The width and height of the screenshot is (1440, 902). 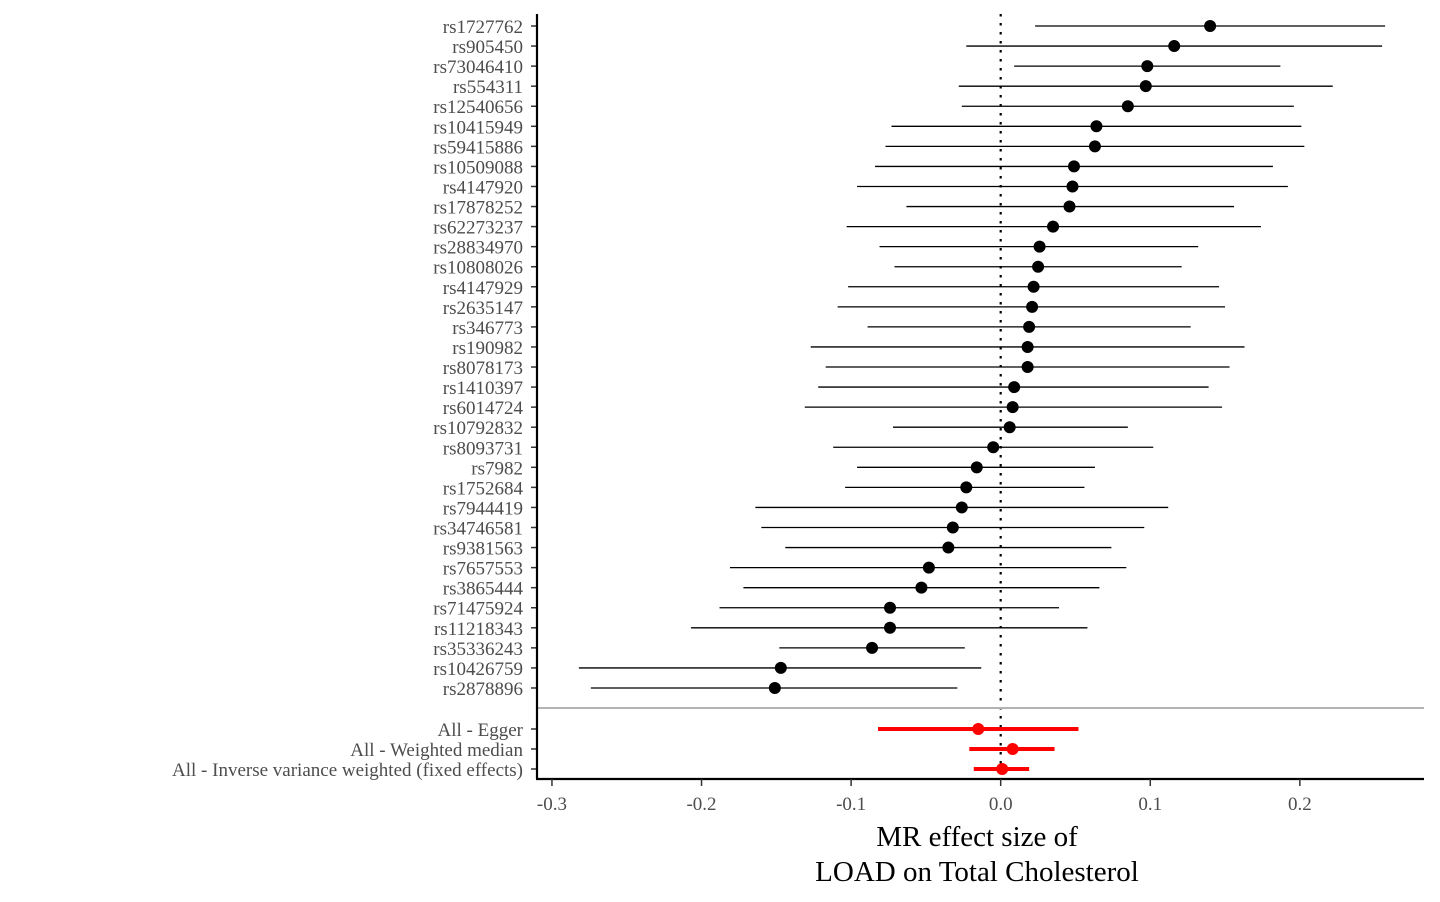 What do you see at coordinates (978, 749) in the screenshot?
I see `summary-estimates` at bounding box center [978, 749].